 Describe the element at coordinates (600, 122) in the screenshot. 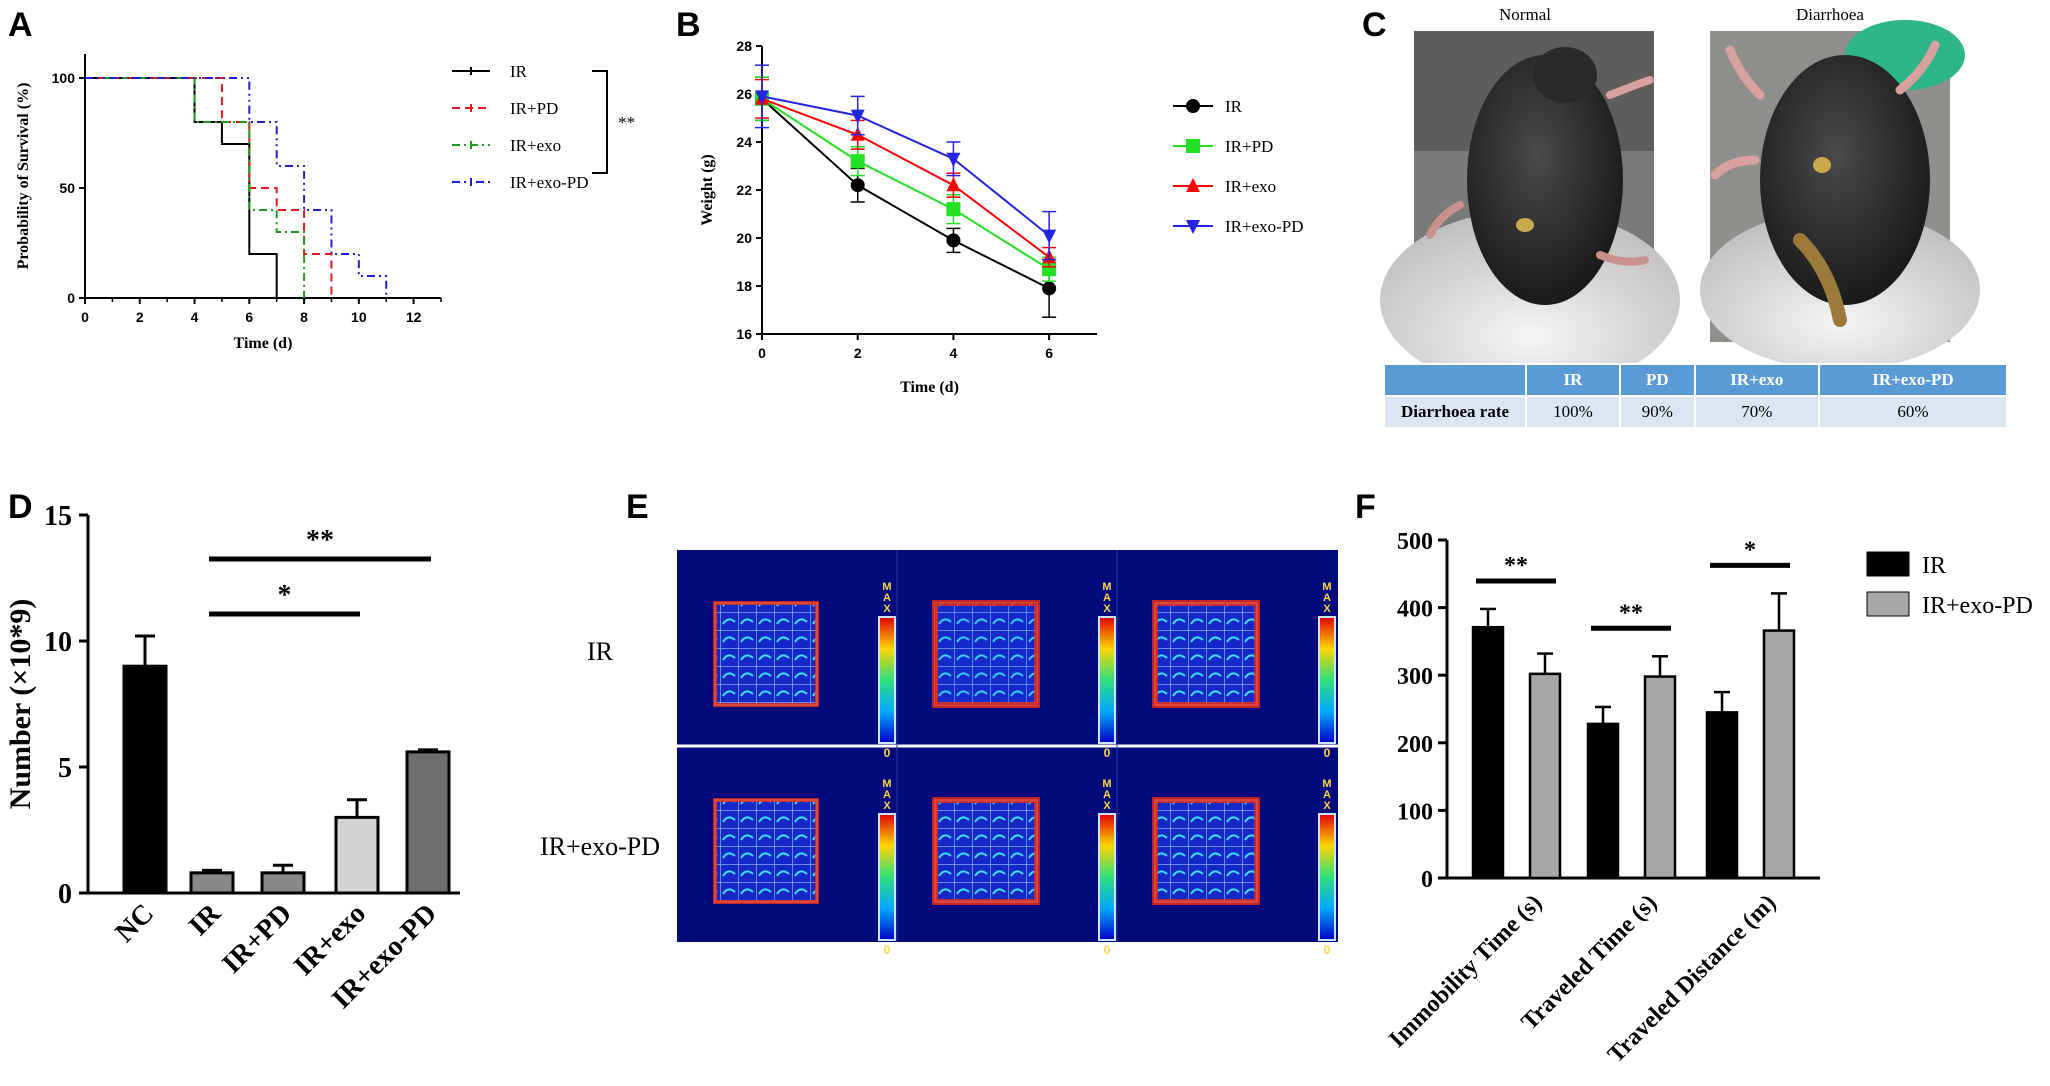

I see `significance-bracket` at that location.